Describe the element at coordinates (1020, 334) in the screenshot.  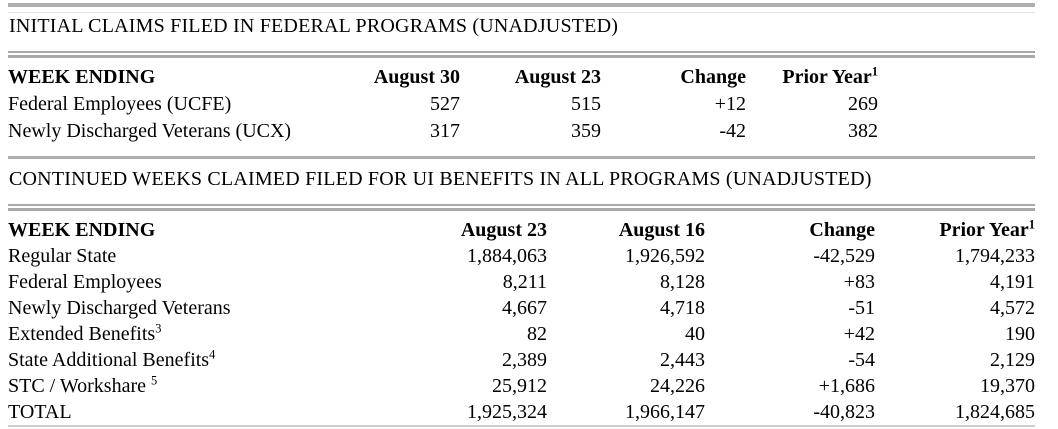
I see `cell-prior-year: 190` at that location.